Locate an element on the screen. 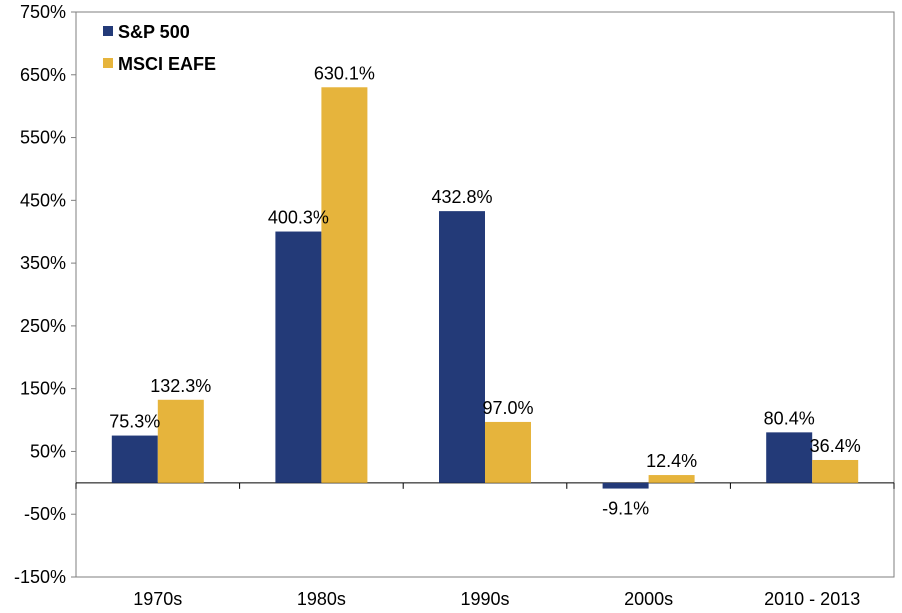 This screenshot has height=613, width=902. y-tick-label: -50% is located at coordinates (45, 514).